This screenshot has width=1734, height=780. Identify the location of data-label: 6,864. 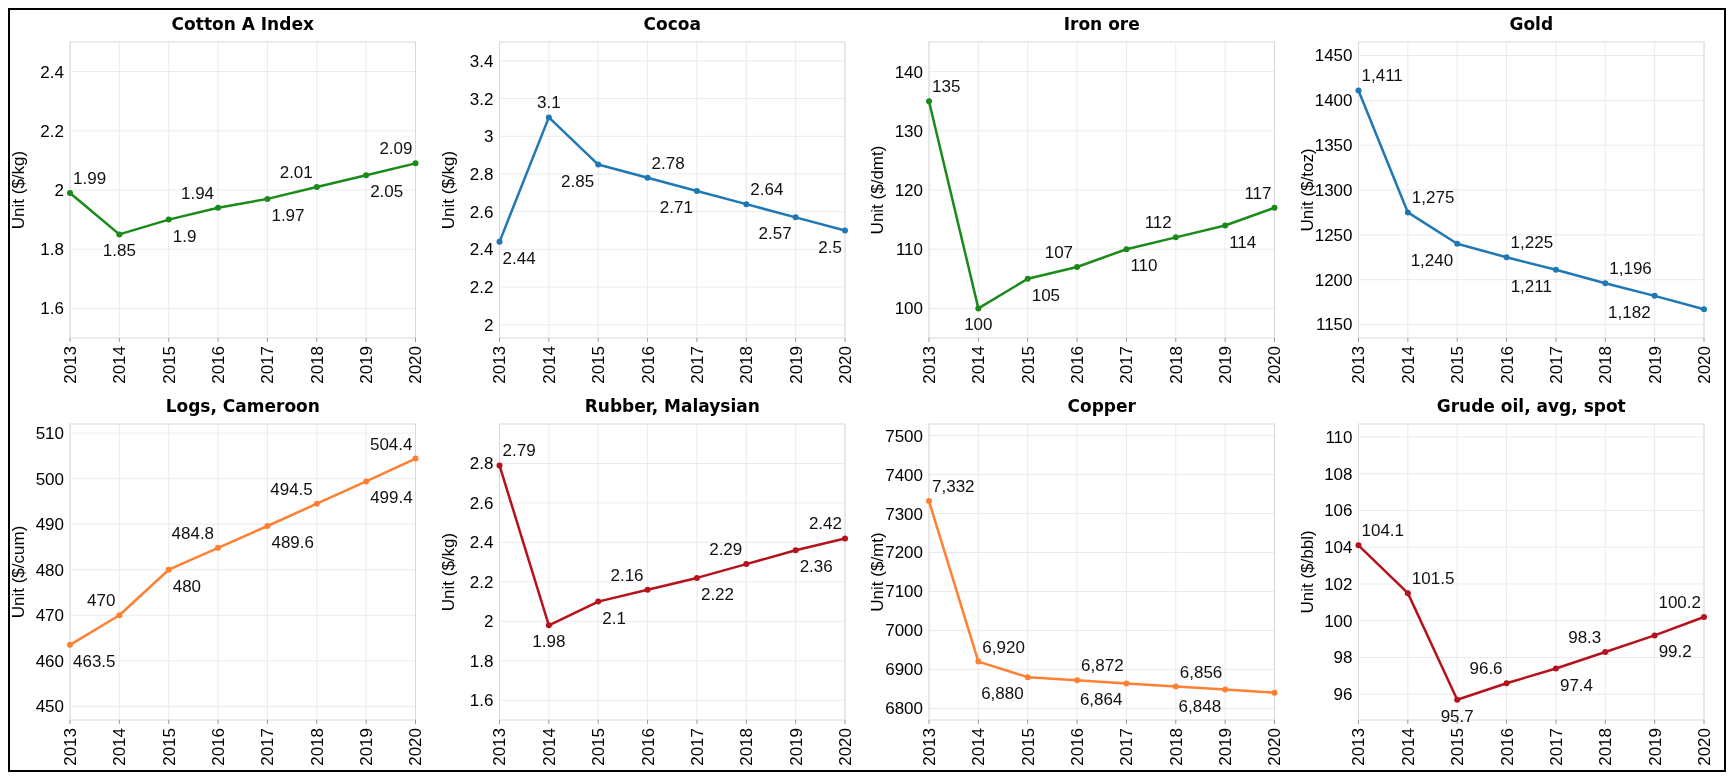
(1101, 700).